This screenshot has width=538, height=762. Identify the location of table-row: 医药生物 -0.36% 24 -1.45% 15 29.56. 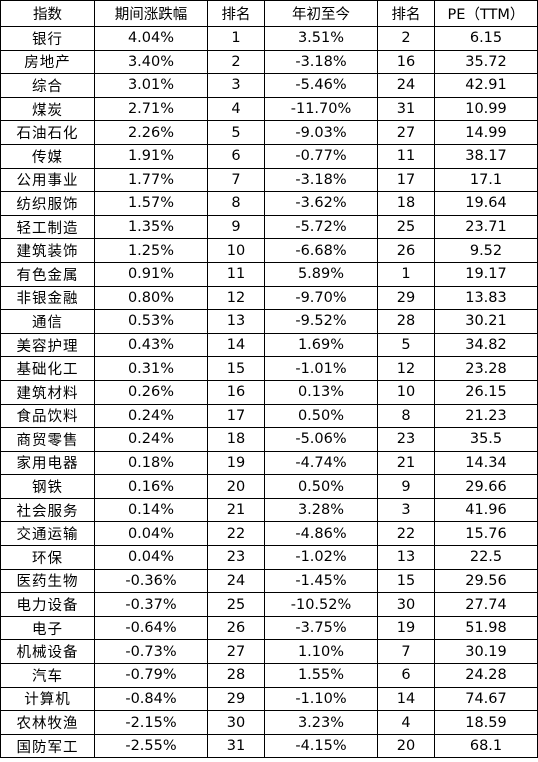
(269, 581).